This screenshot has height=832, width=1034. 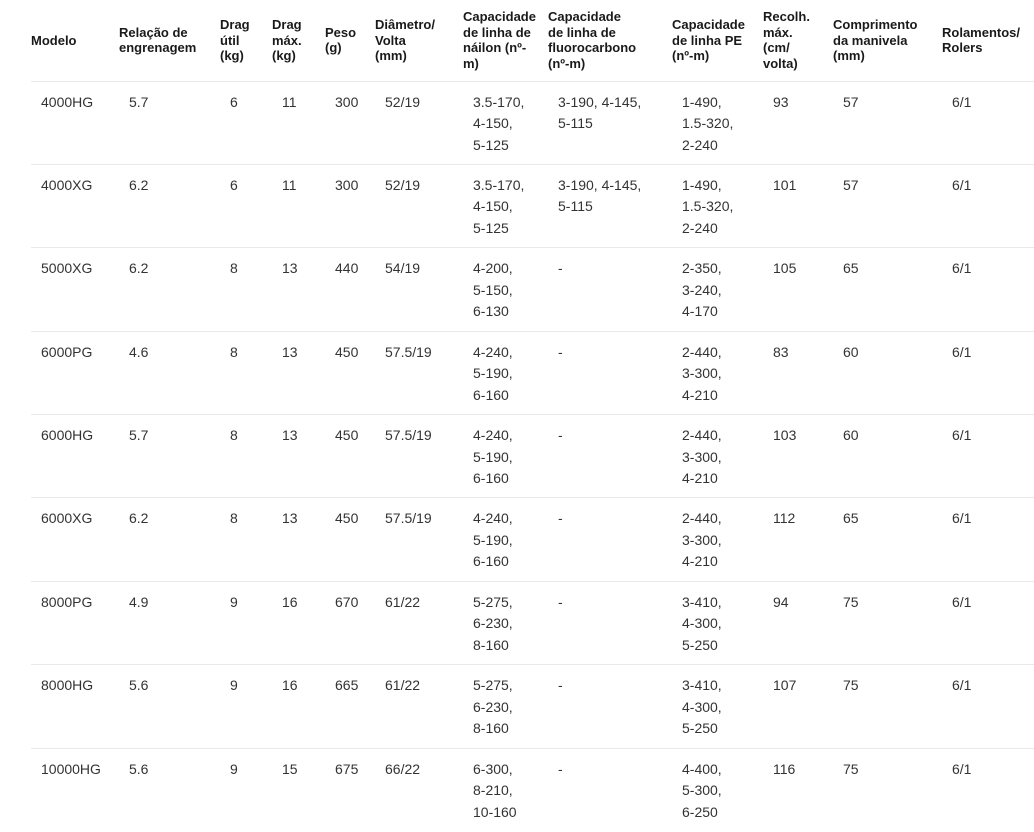 What do you see at coordinates (419, 789) in the screenshot?
I see `cell-diametro_volta: 66/22` at bounding box center [419, 789].